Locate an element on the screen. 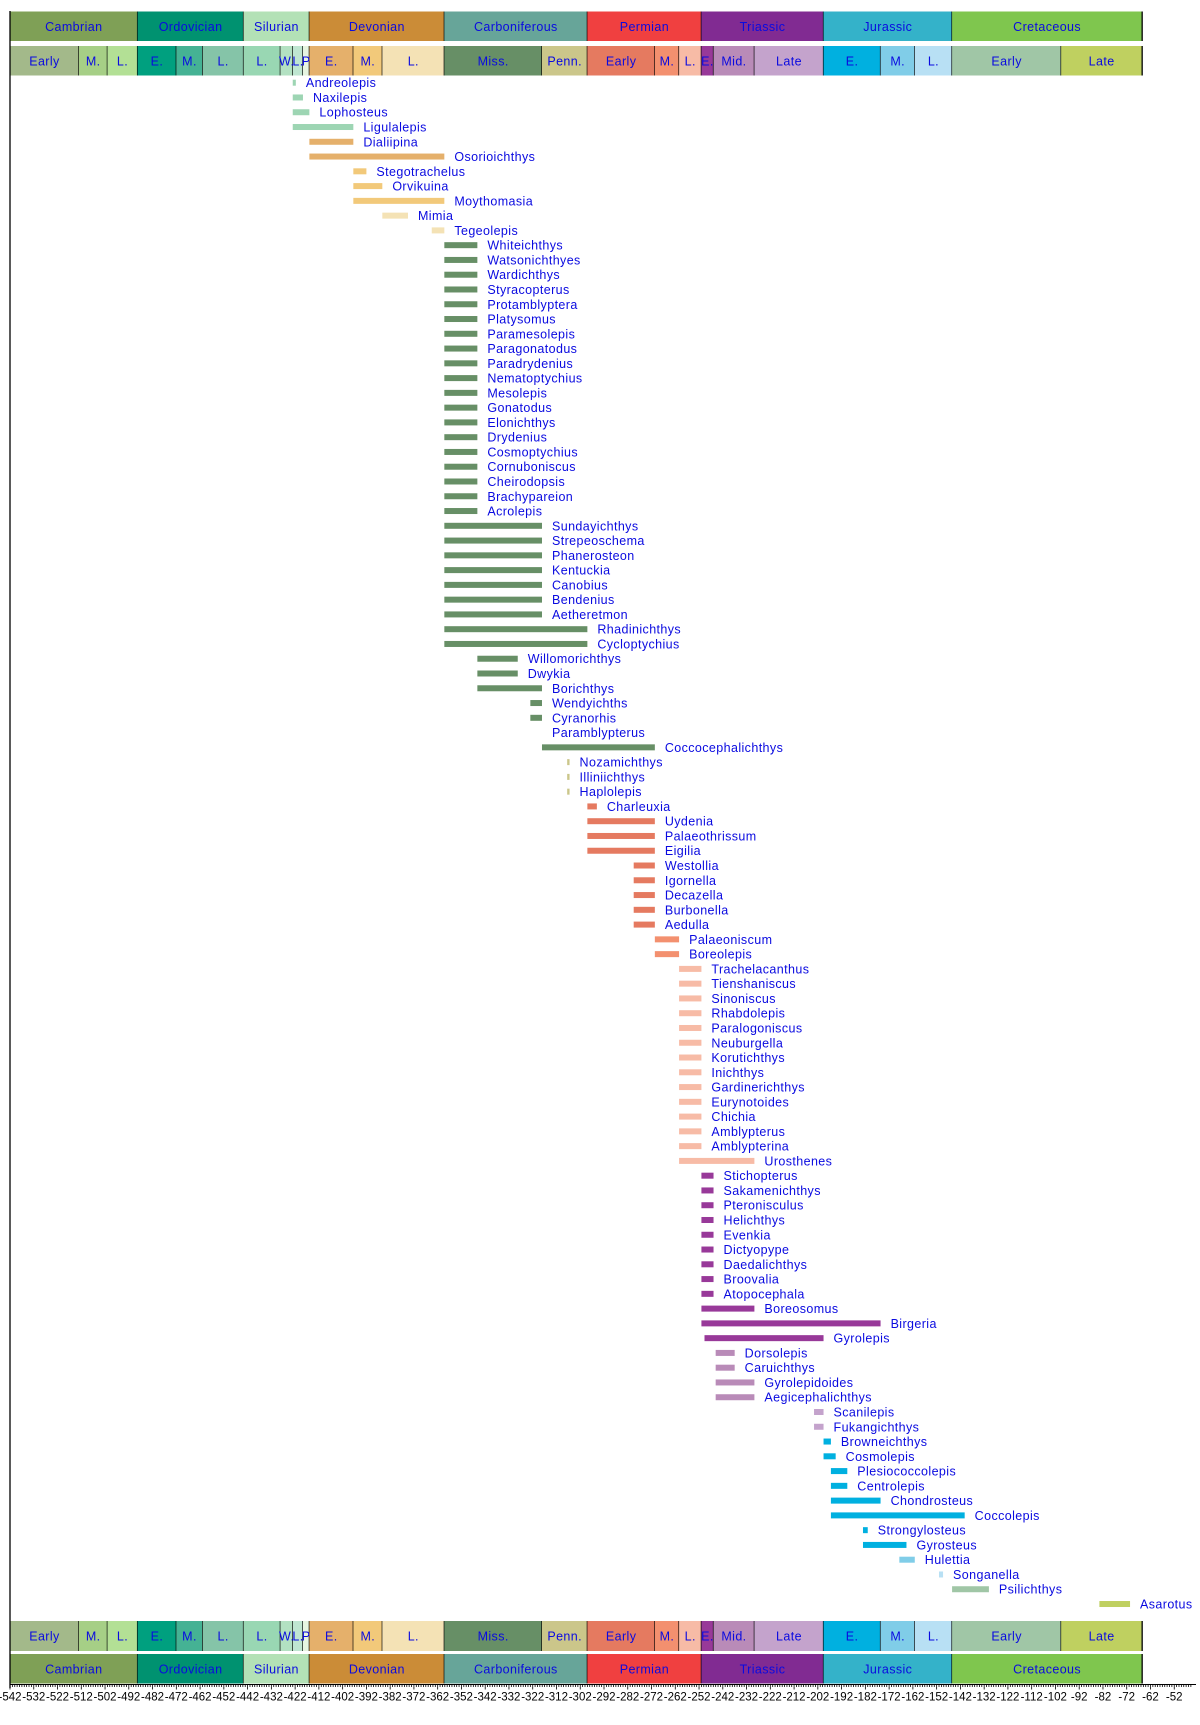  taxon-label: Drydenius is located at coordinates (517, 438).